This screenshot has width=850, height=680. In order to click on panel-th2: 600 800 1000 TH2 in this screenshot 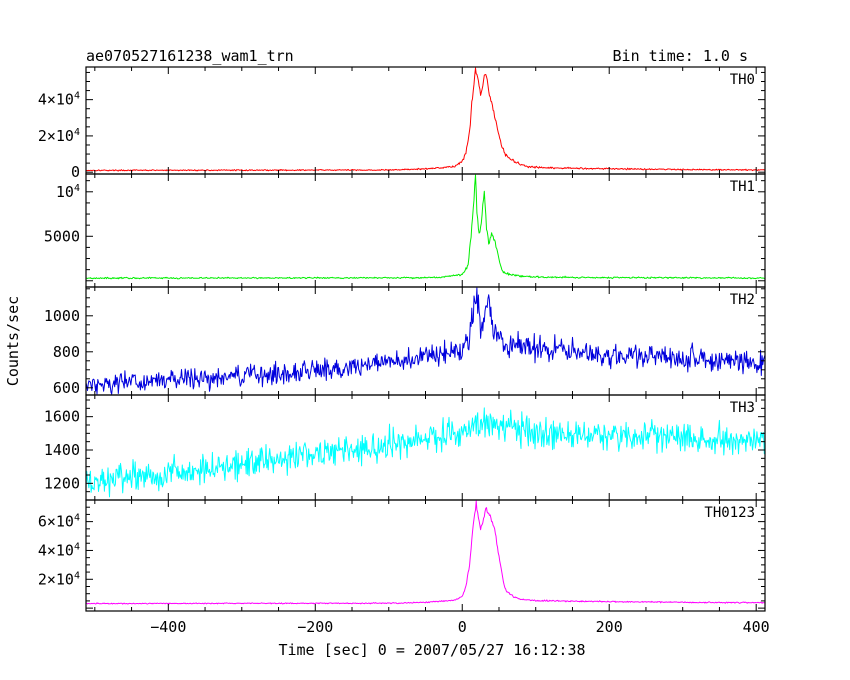, I will do `click(405, 341)`.